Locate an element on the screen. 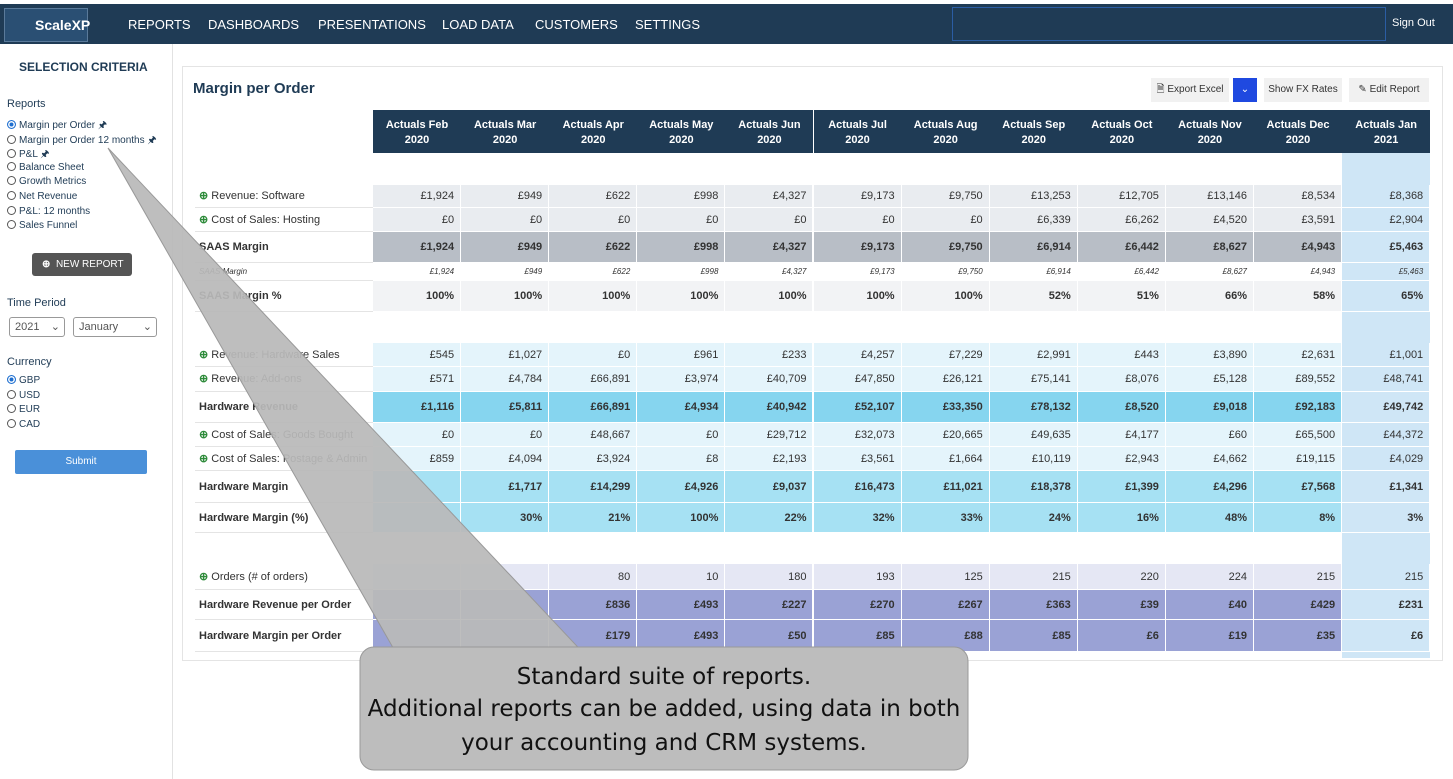 This screenshot has width=1453, height=779. edit-button: ✎ Edit Report is located at coordinates (1389, 90).